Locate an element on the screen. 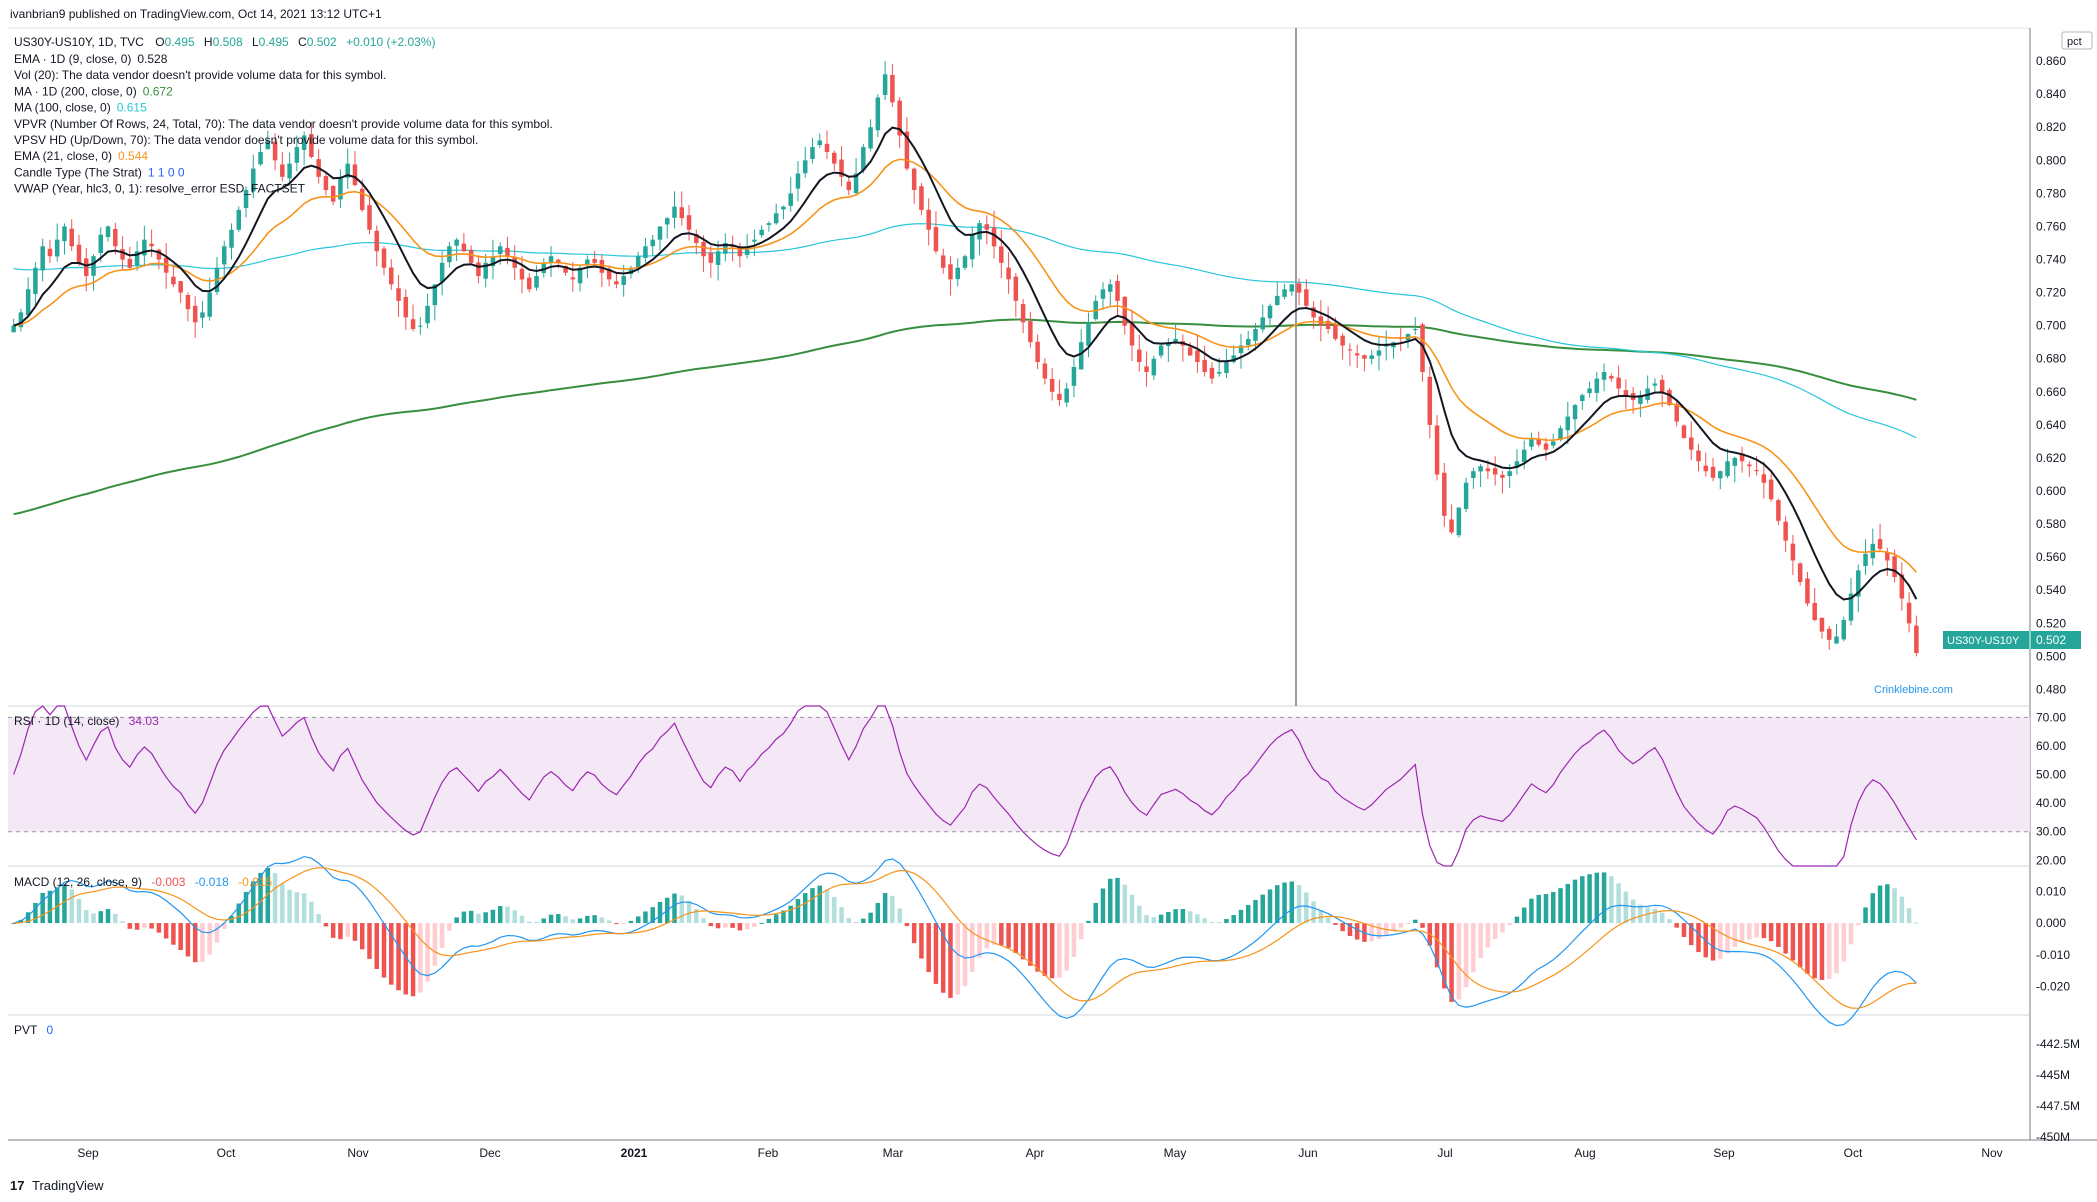 The height and width of the screenshot is (1202, 2097). macd-tick: -0.010 is located at coordinates (2053, 955).